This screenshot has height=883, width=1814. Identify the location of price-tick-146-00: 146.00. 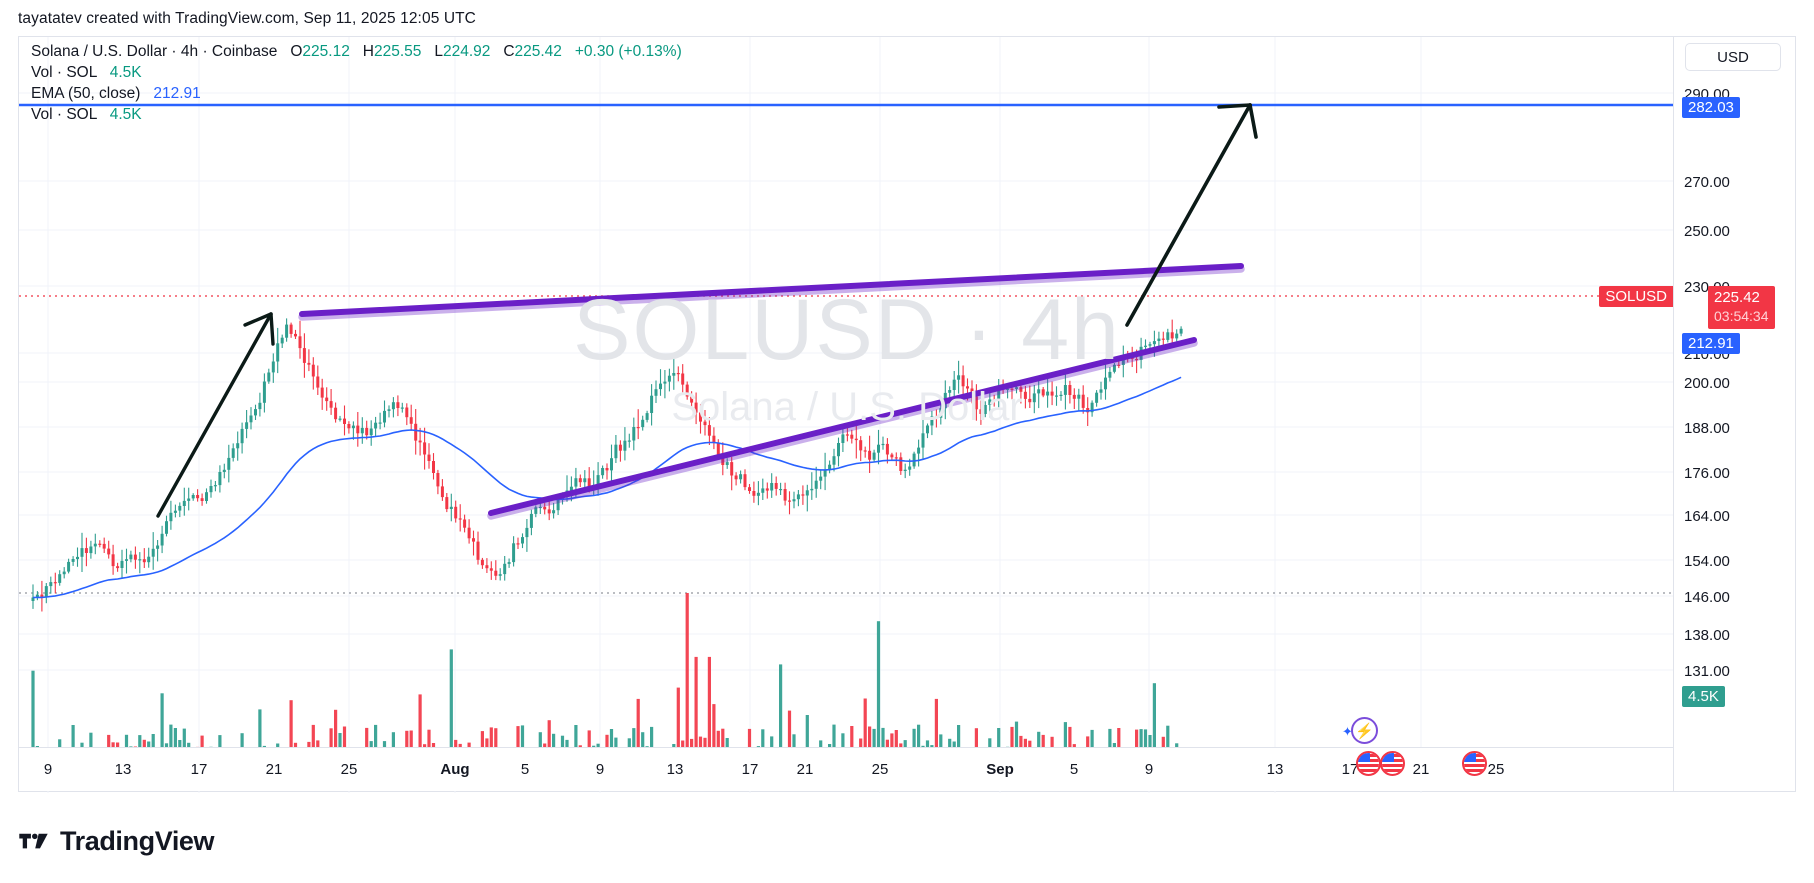
(1707, 597).